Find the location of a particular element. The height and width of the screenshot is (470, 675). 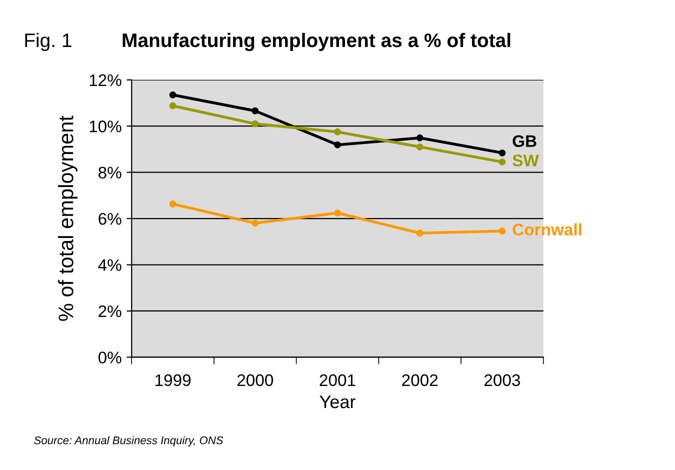

x-tick-label: 2001 is located at coordinates (338, 380).